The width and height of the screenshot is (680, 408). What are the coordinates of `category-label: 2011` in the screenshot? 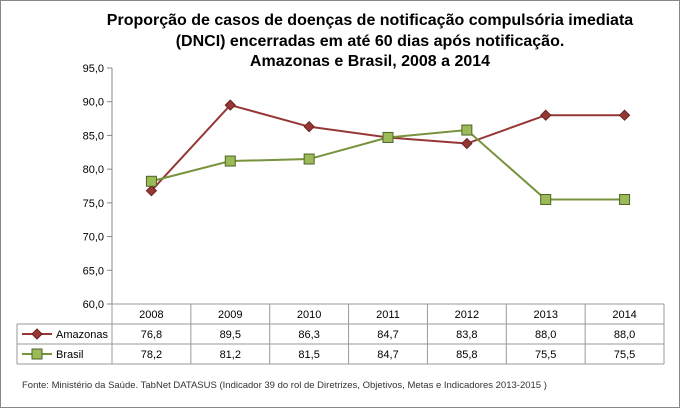 It's located at (388, 315).